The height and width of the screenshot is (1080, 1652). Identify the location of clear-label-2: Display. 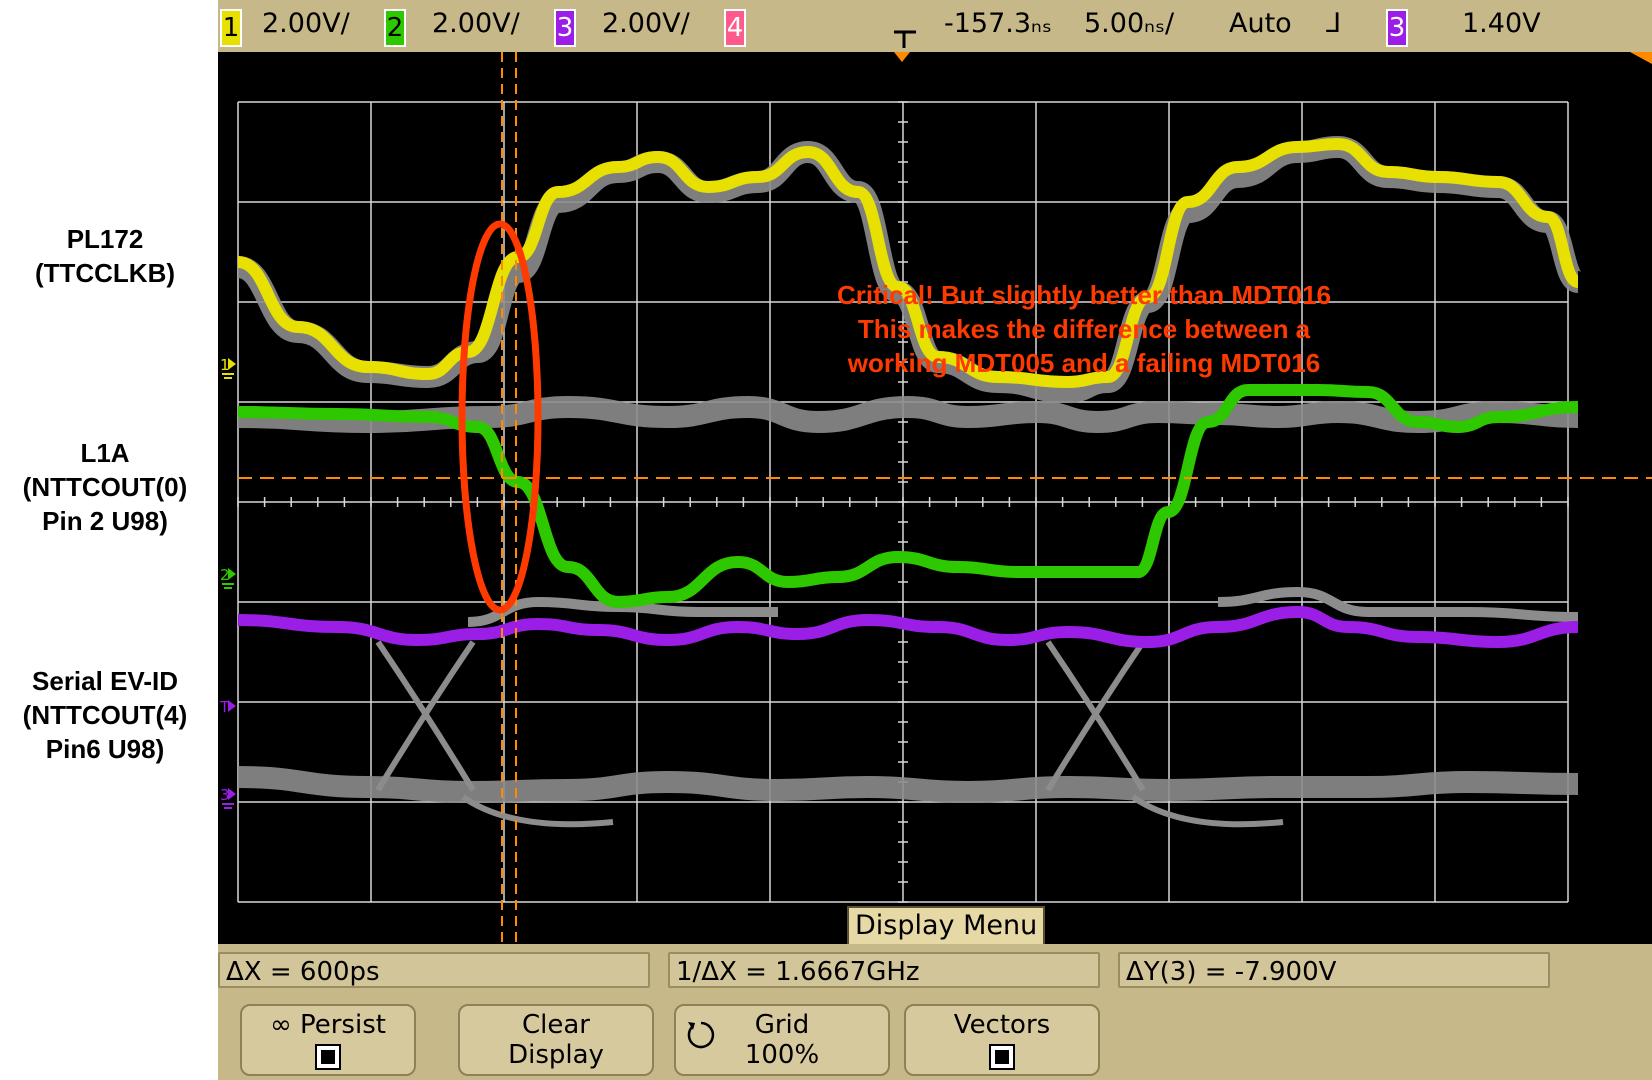
(556, 1055).